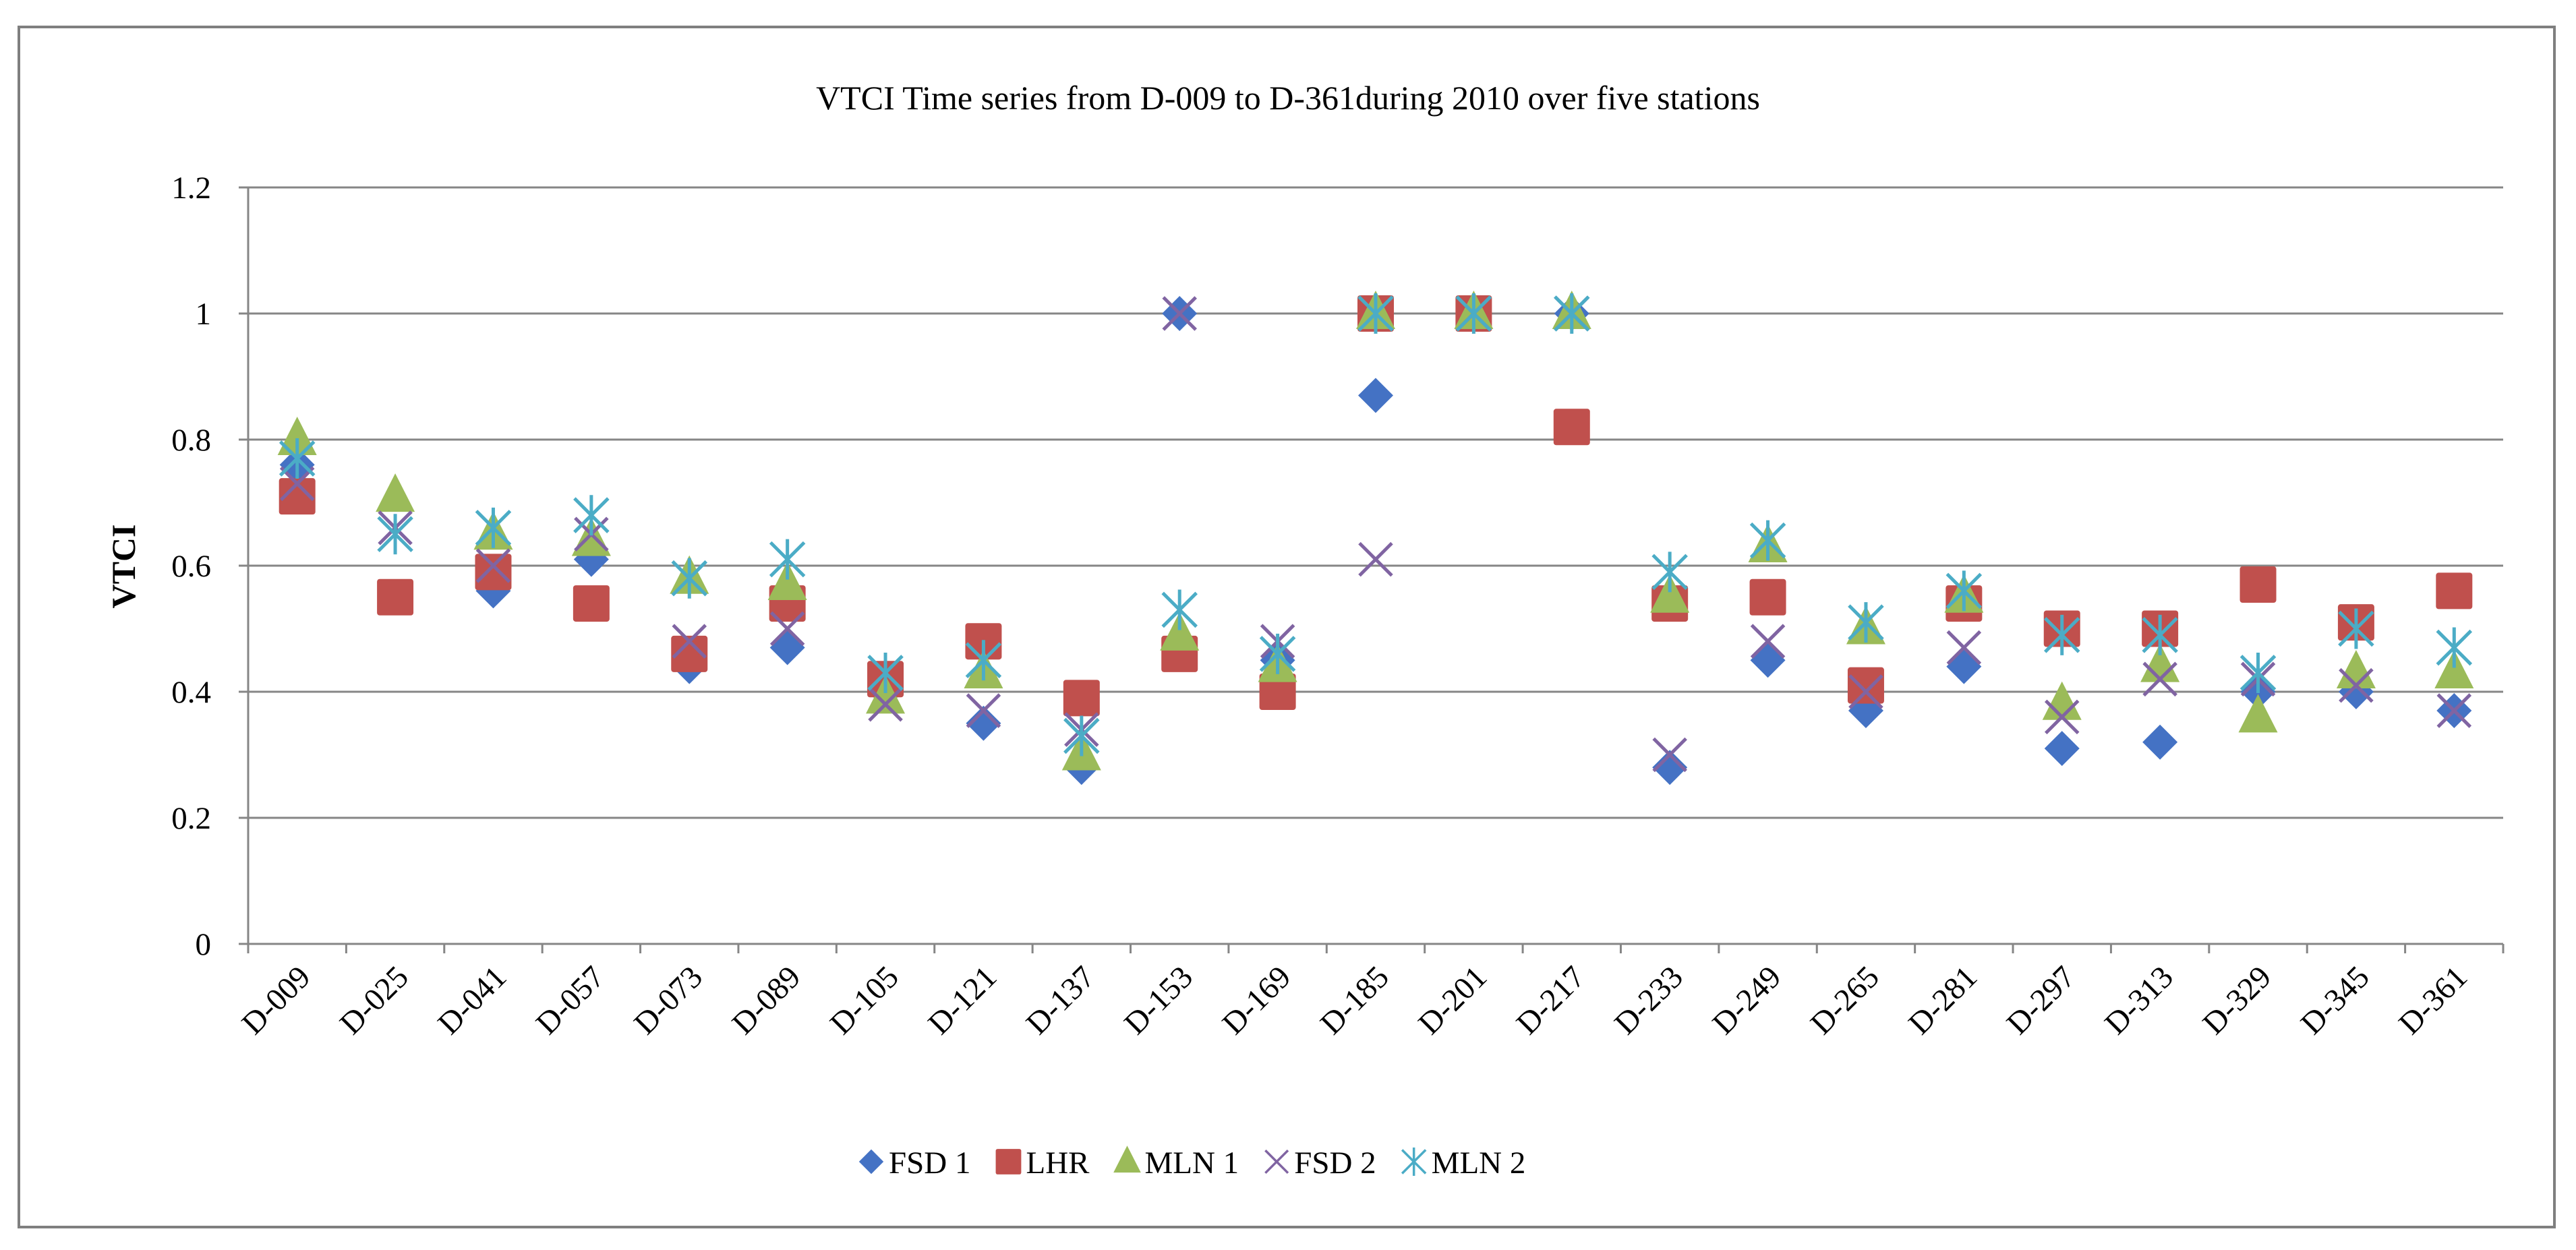  I want to click on legend: FSD 1 LHR MLN 1 FSD 2 MLN 2, so click(1192, 1163).